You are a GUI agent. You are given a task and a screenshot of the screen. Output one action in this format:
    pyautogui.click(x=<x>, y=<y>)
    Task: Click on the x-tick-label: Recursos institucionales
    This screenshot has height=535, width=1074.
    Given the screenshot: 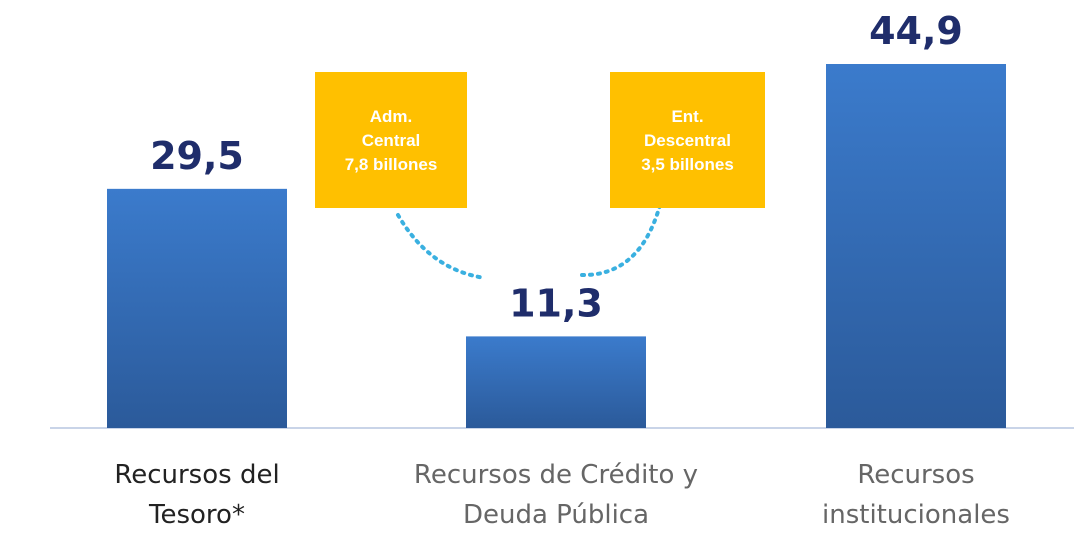 What is the action you would take?
    pyautogui.click(x=916, y=495)
    